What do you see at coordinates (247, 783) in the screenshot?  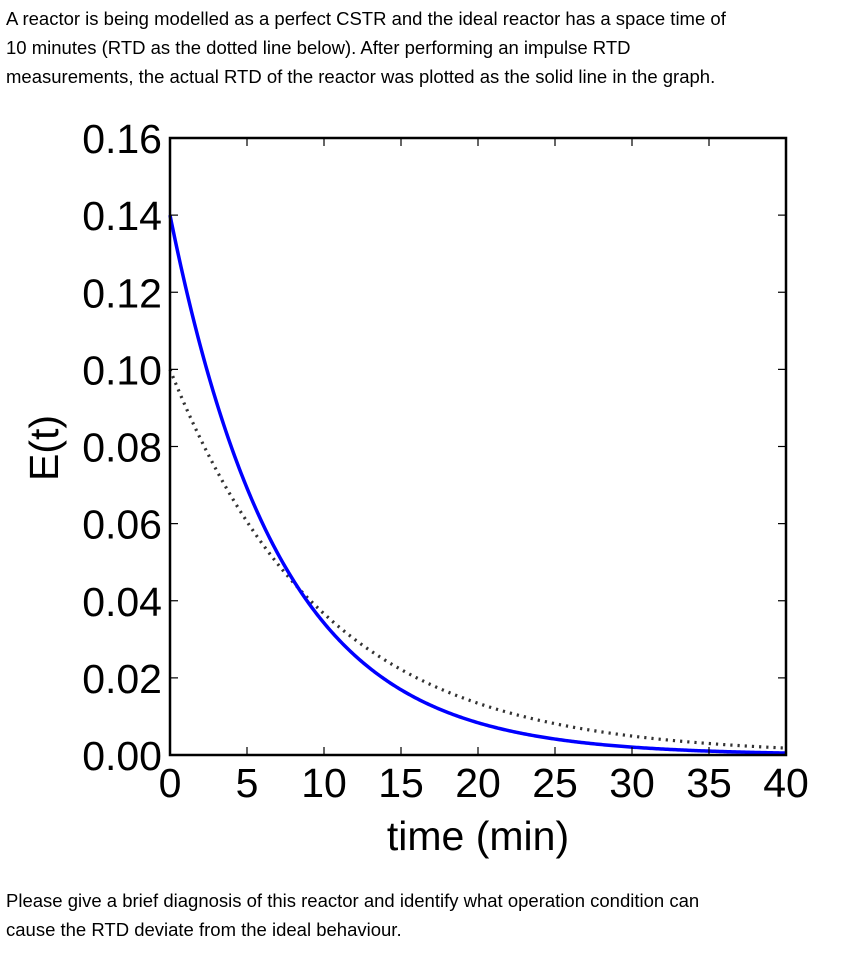 I see `x-tick-label: 5` at bounding box center [247, 783].